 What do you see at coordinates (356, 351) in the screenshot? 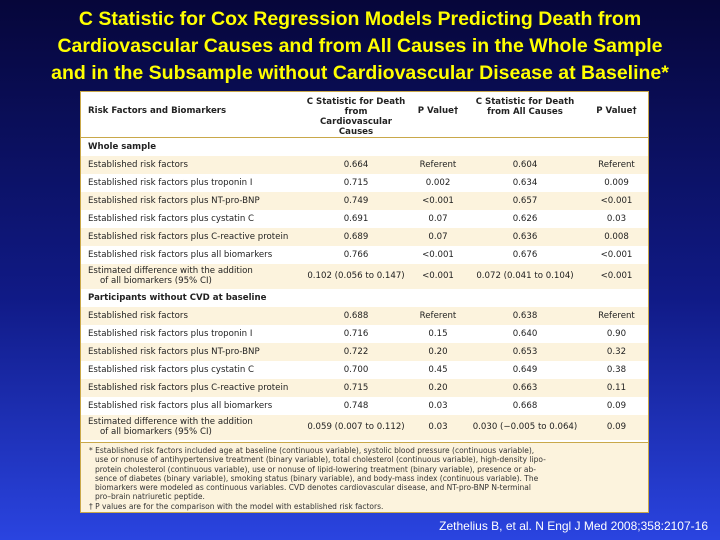
I see `cv-c-value: 0.722` at bounding box center [356, 351].